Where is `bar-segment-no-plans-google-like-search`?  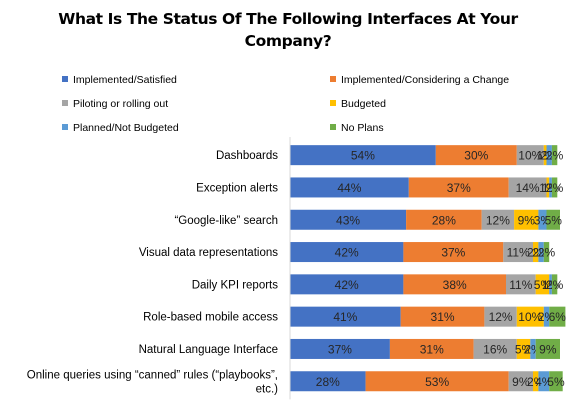
bar-segment-no-plans-google-like-search is located at coordinates (553, 219).